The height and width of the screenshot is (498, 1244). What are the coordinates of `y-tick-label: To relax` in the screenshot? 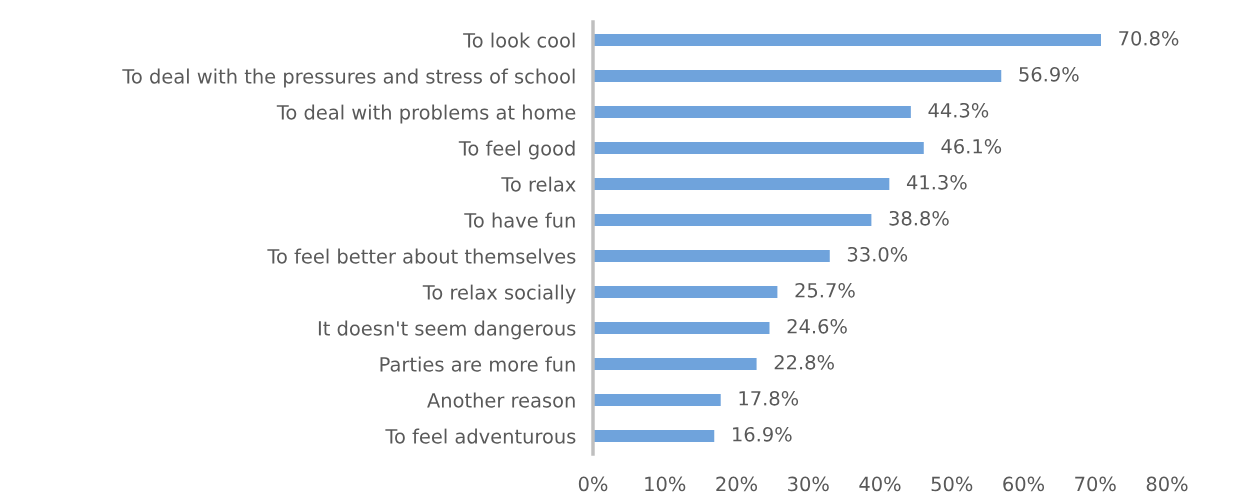 It's located at (538, 184).